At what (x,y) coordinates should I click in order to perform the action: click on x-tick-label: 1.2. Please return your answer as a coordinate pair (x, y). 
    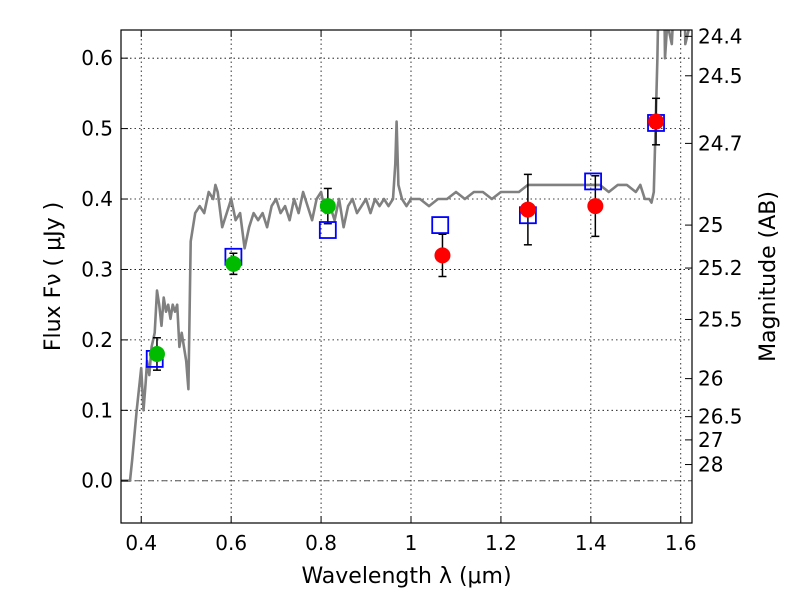
    Looking at the image, I should click on (501, 543).